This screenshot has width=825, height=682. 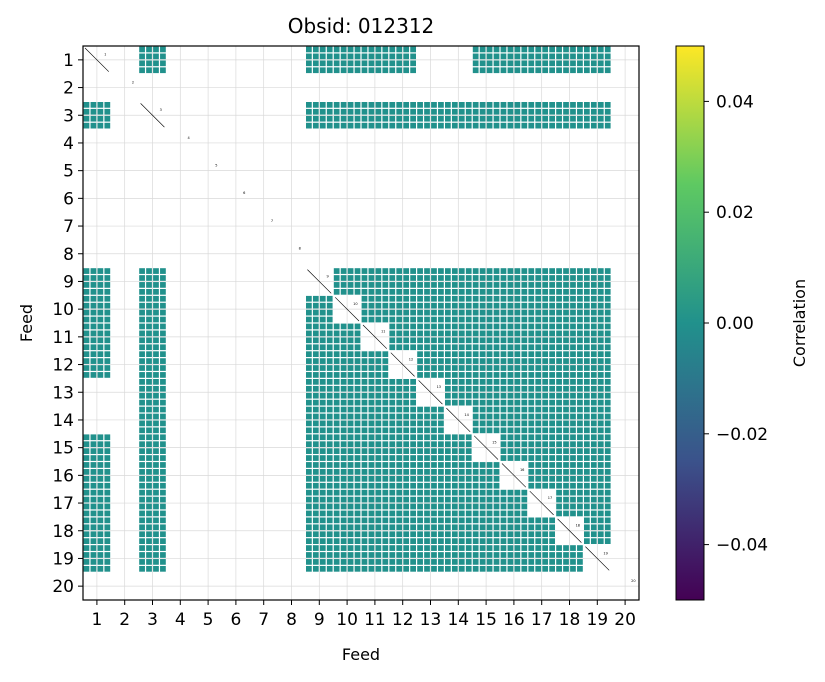 I want to click on y-tick-label: 11, so click(x=63, y=338).